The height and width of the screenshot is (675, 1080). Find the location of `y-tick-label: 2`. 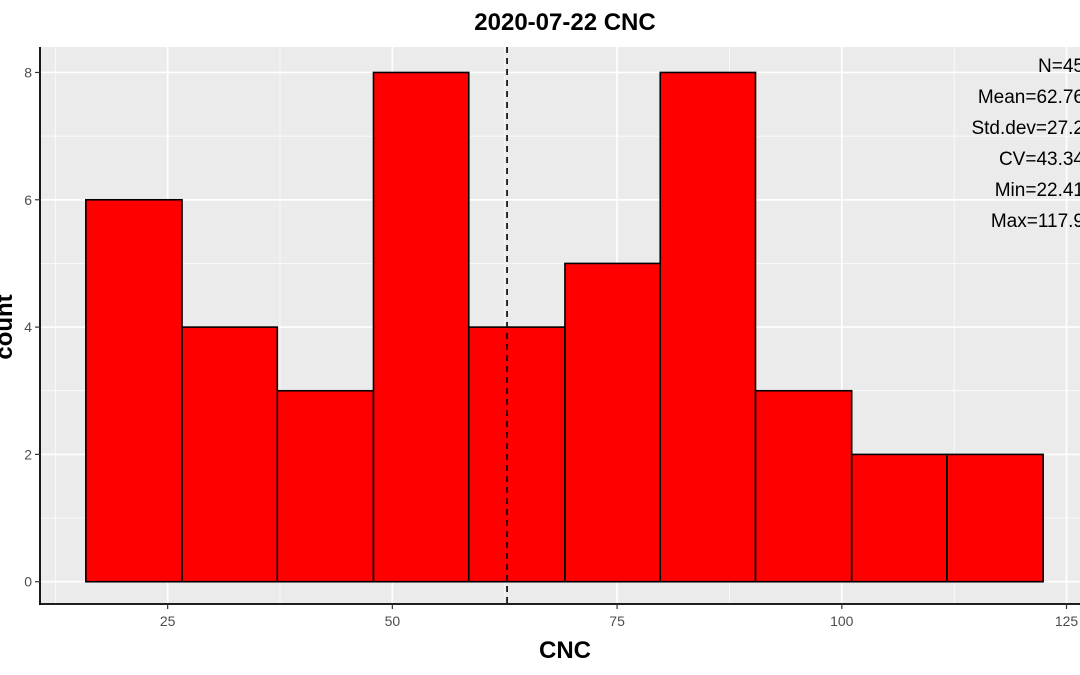

y-tick-label: 2 is located at coordinates (28, 454).